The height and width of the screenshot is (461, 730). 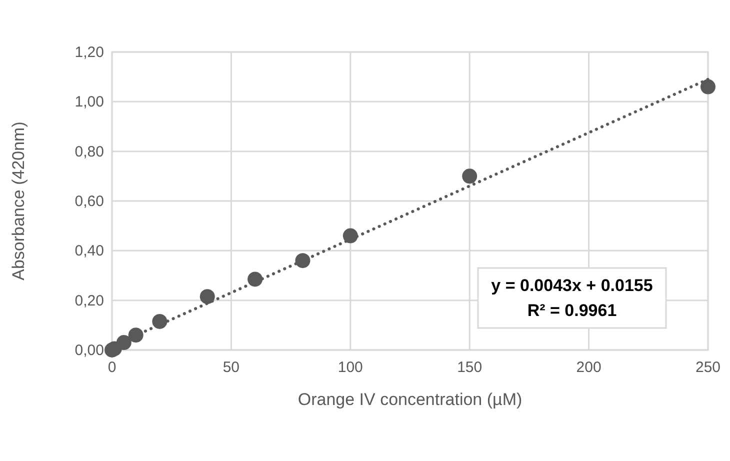 I want to click on annotation: y = 0.0043x + 0.0155, so click(x=572, y=285).